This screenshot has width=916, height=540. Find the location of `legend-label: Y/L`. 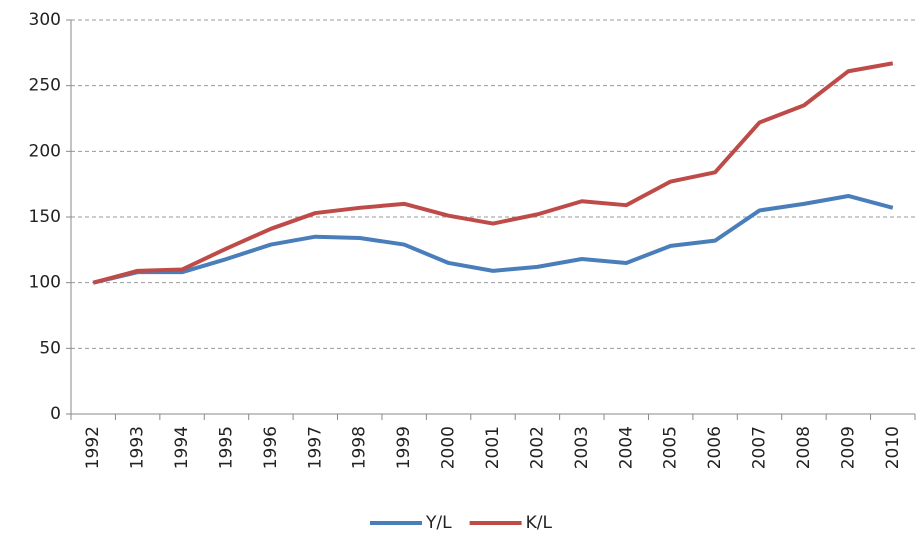

legend-label: Y/L is located at coordinates (438, 523).